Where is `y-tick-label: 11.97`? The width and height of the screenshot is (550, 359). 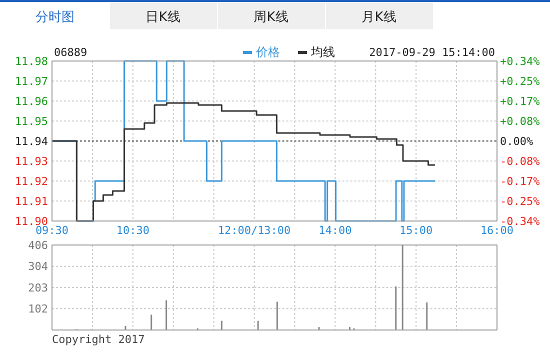 y-tick-label: 11.97 is located at coordinates (31, 81).